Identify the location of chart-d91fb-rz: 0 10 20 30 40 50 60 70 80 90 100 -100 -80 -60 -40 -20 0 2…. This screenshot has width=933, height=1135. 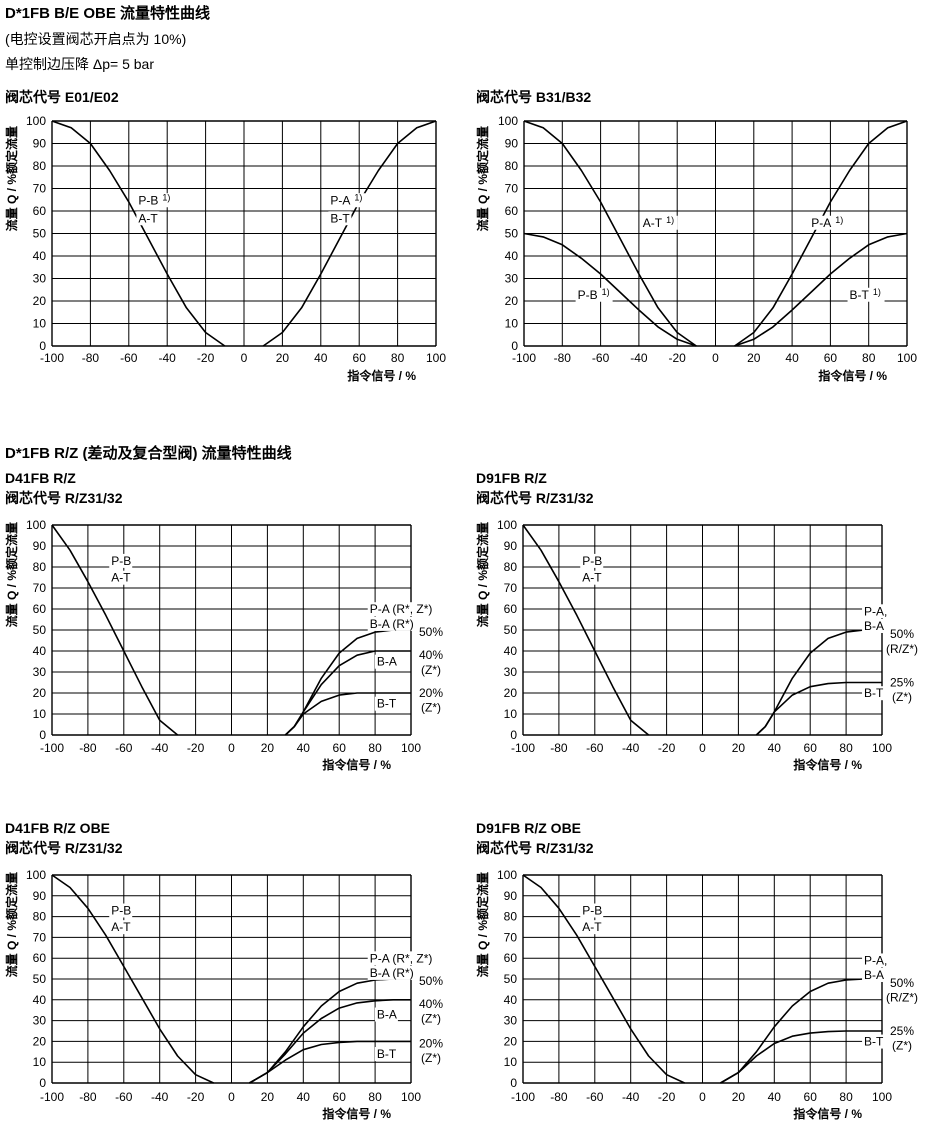
(696, 645).